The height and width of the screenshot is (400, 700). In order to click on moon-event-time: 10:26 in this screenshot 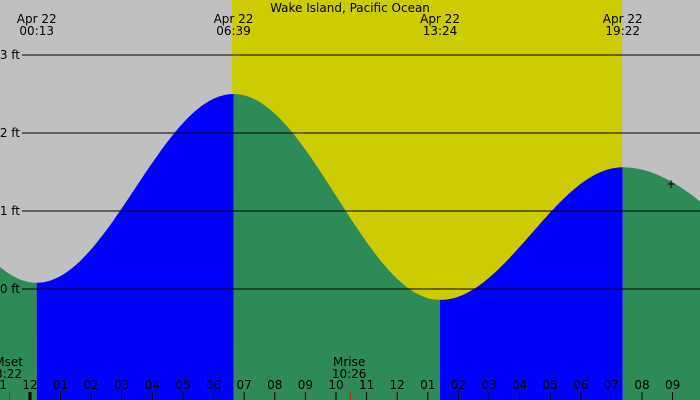, I will do `click(349, 374)`.